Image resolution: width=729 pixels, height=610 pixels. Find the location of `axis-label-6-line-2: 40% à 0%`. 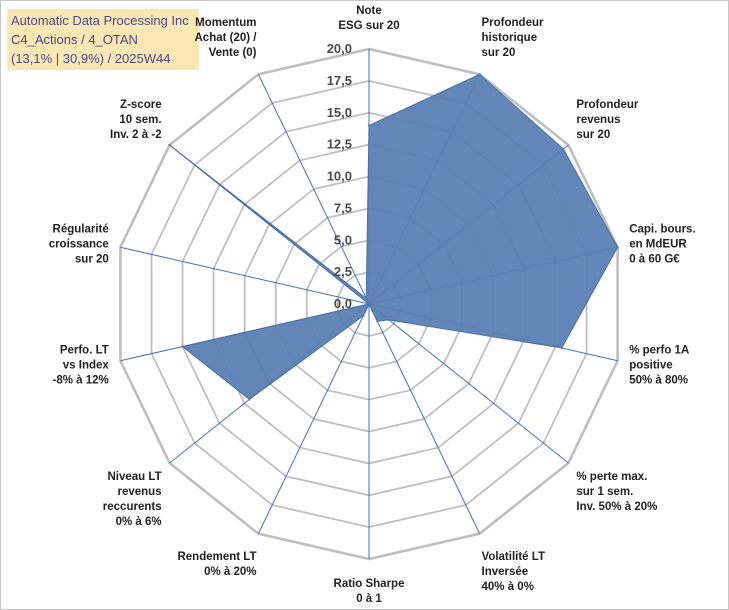

axis-label-6-line-2: 40% à 0% is located at coordinates (508, 587).